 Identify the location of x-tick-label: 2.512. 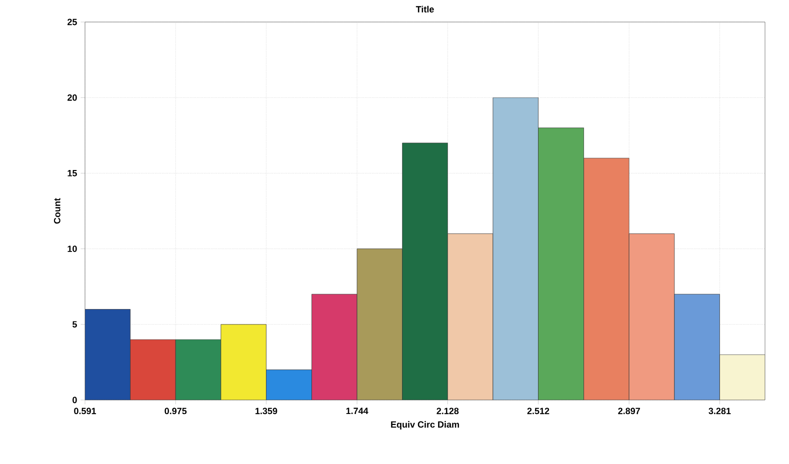
(538, 411).